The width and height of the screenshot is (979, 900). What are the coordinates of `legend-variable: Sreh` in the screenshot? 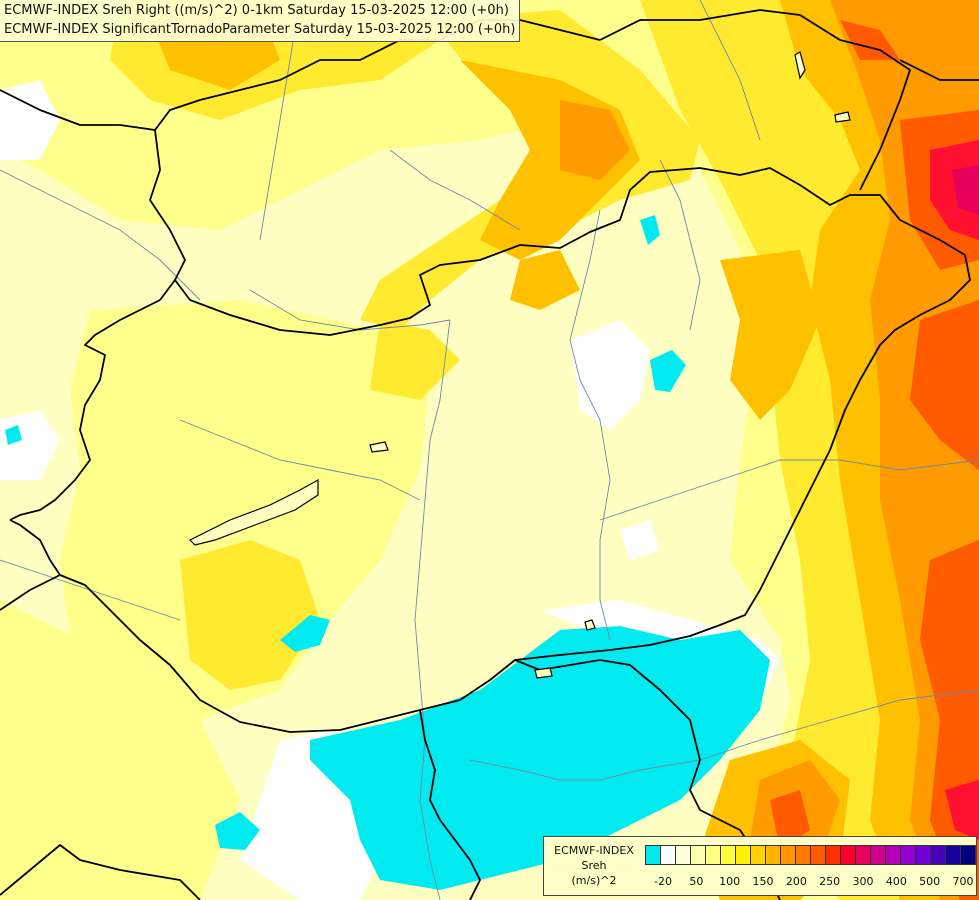 It's located at (594, 865).